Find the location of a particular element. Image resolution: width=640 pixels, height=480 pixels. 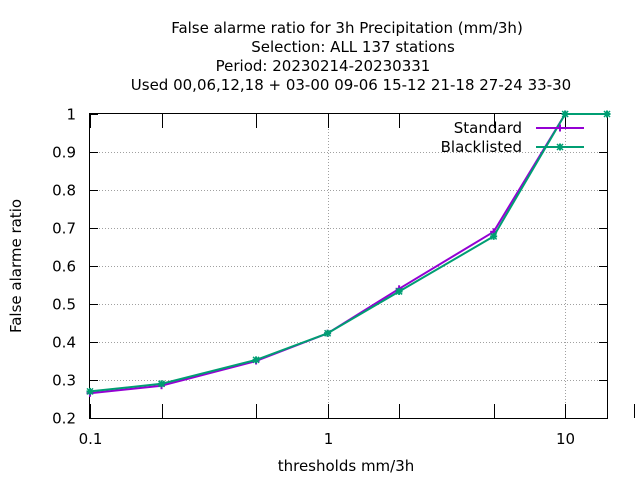

y-tick-label: 0.8 is located at coordinates (64, 191).